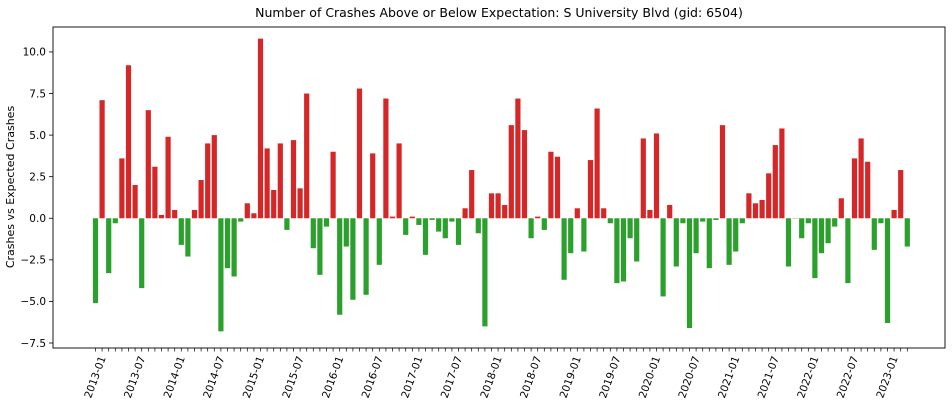 The height and width of the screenshot is (410, 952). Describe the element at coordinates (412, 377) in the screenshot. I see `x-tick-label: 2017-01` at that location.